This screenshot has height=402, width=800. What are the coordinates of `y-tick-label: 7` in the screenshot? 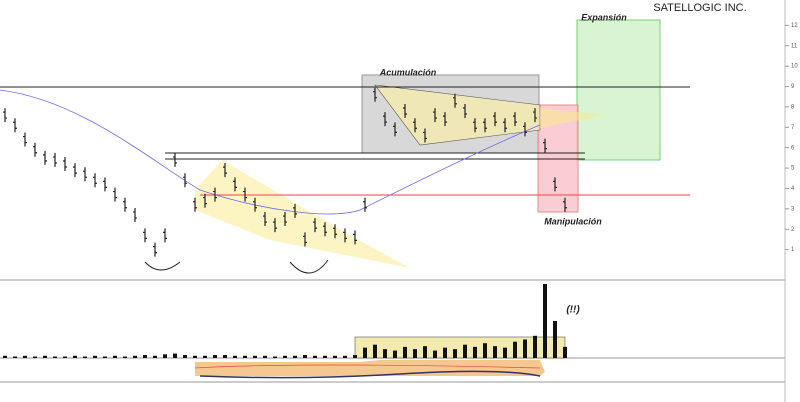 It's located at (793, 128).